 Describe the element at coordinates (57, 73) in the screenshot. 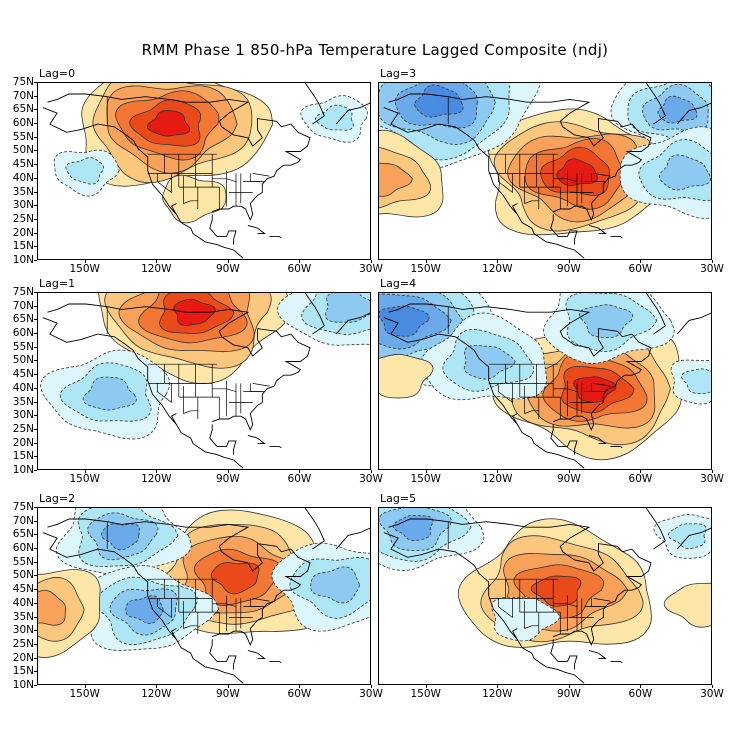

I see `panel-label: Lag=0` at that location.